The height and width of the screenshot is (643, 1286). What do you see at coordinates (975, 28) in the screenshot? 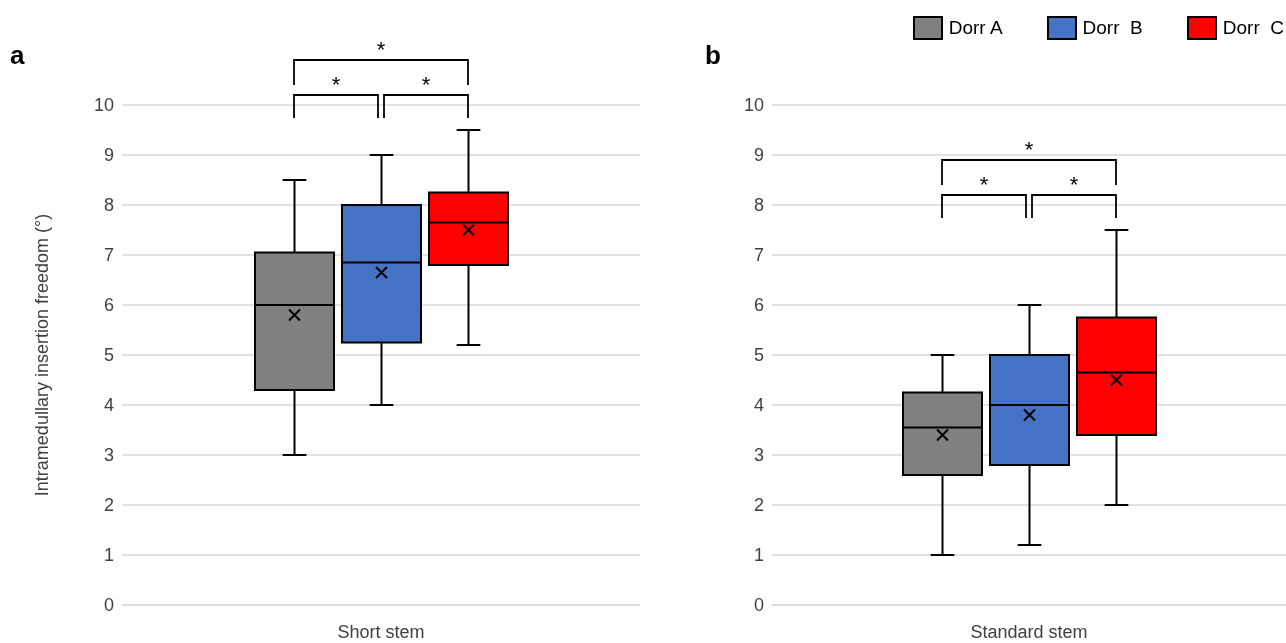
I see `legend-label: Dorr A` at bounding box center [975, 28].